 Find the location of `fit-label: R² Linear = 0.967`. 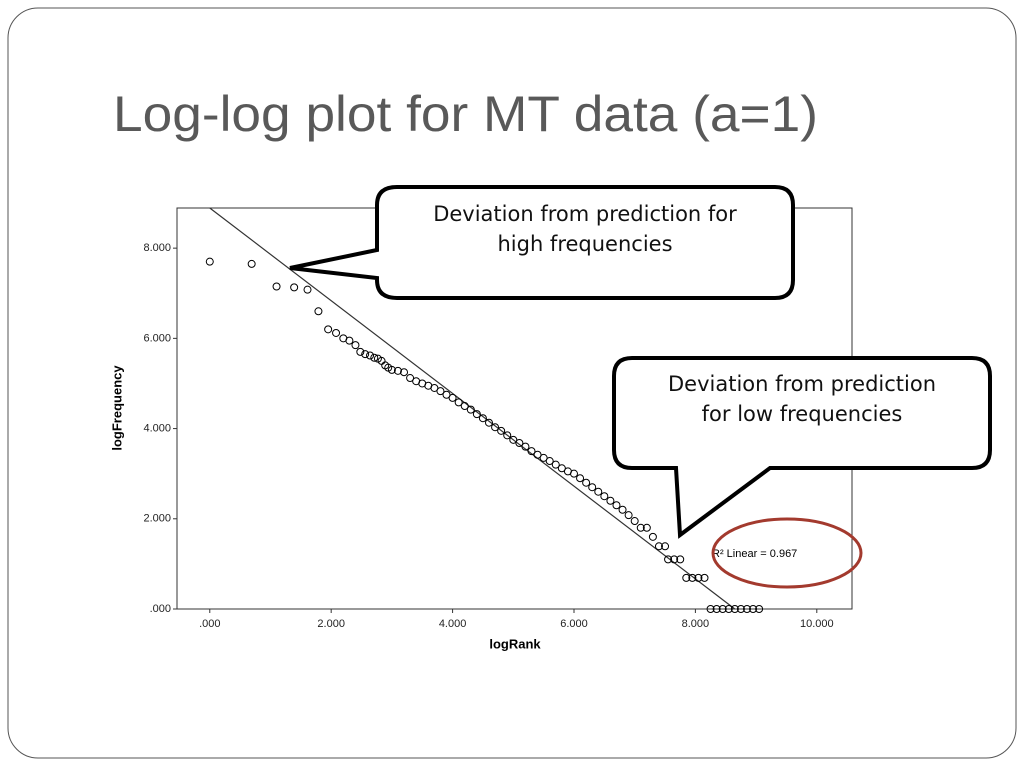

fit-label: R² Linear = 0.967 is located at coordinates (754, 554).